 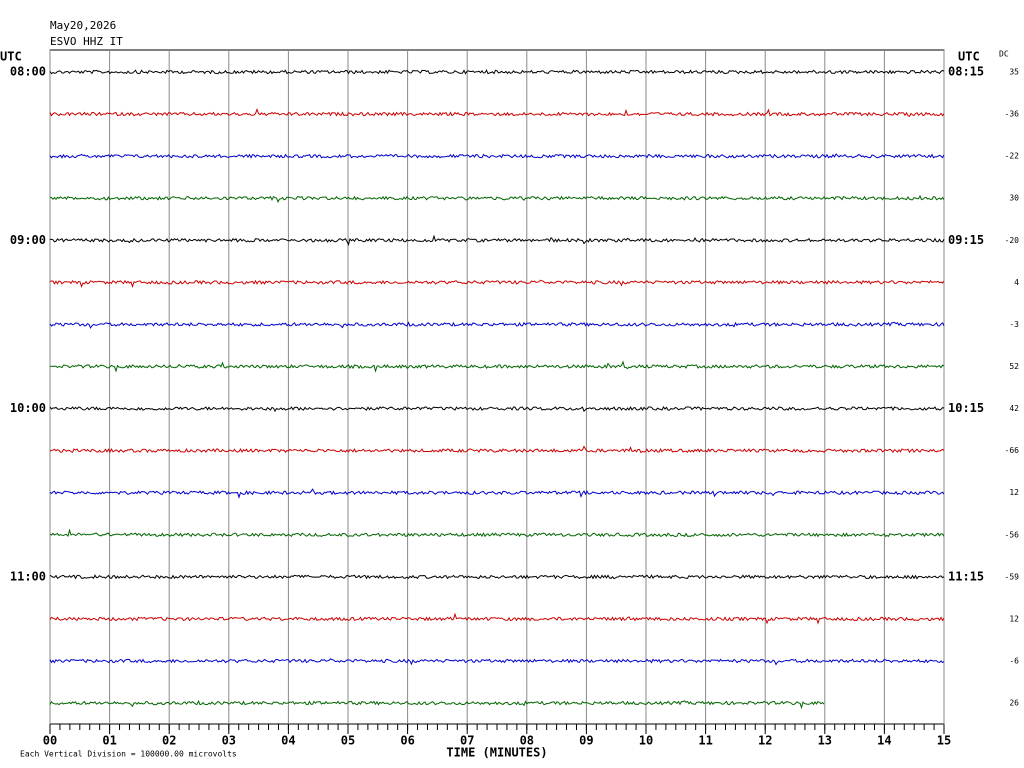 I want to click on dc-offset: -59, so click(x=1012, y=576).